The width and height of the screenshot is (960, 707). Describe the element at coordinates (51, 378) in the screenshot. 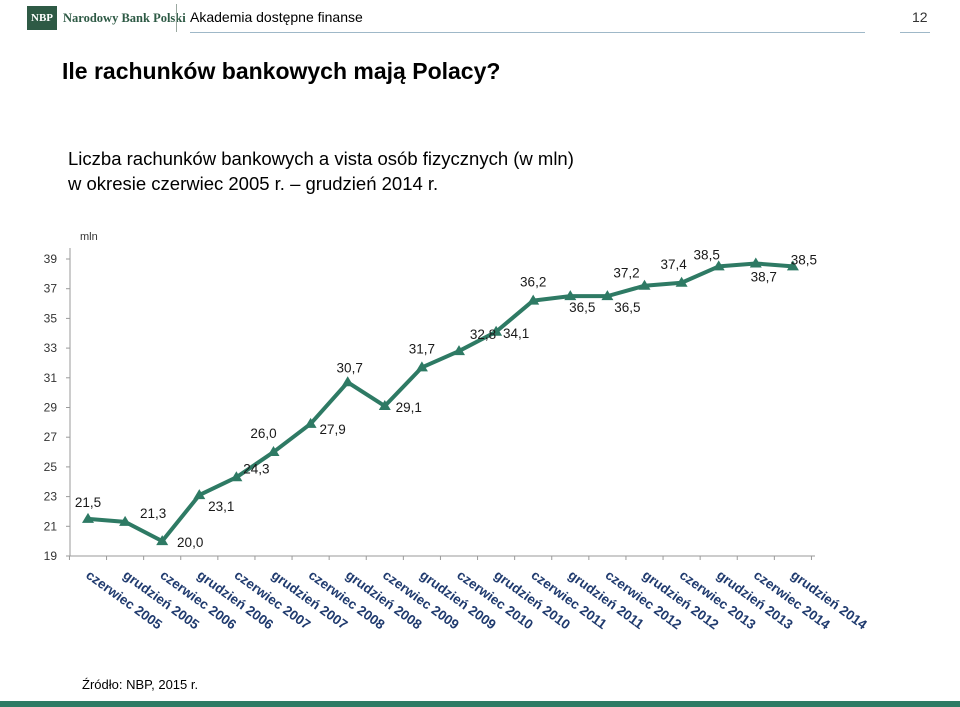

I see `y-tick-label: 31` at that location.